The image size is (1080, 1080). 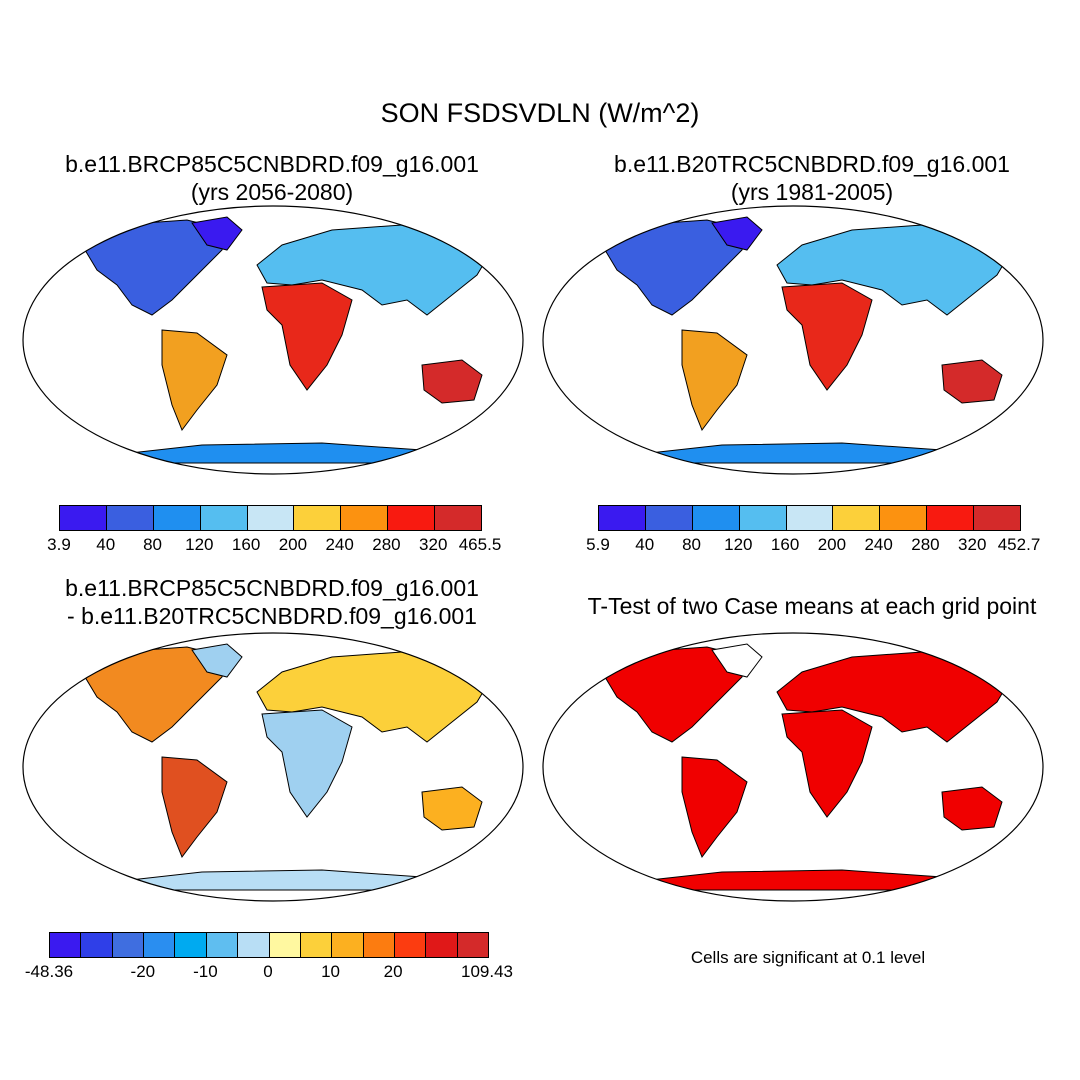 What do you see at coordinates (487, 971) in the screenshot?
I see `colorbar-3-tick-label: 109.43` at bounding box center [487, 971].